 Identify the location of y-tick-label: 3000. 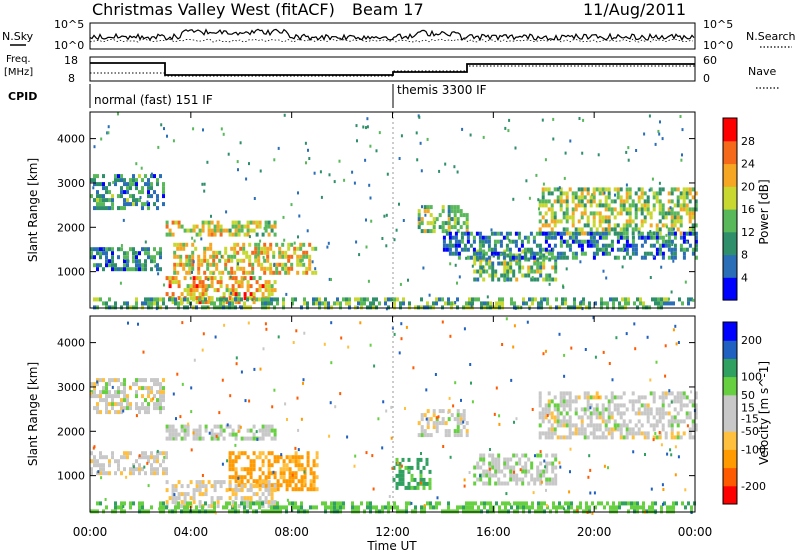
(71, 183).